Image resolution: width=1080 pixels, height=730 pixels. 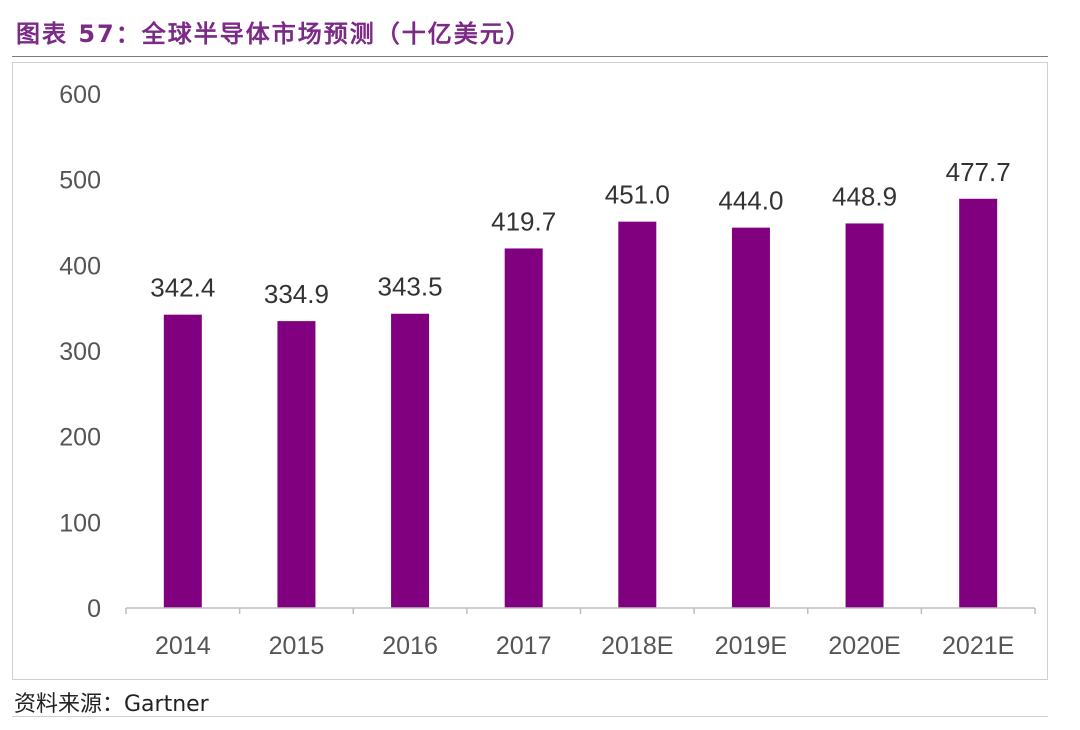 What do you see at coordinates (637, 415) in the screenshot?
I see `bar-2018E` at bounding box center [637, 415].